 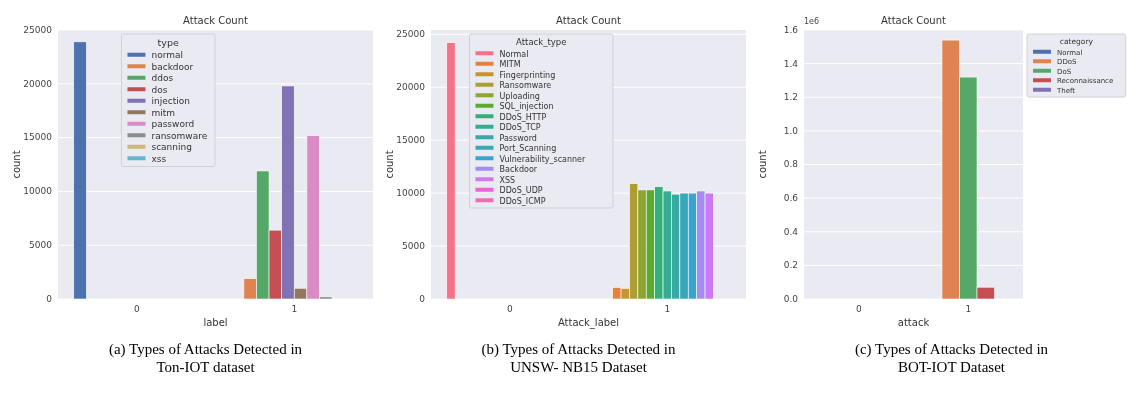 What do you see at coordinates (523, 117) in the screenshot?
I see `legend-label: DDoS_HTTP` at bounding box center [523, 117].